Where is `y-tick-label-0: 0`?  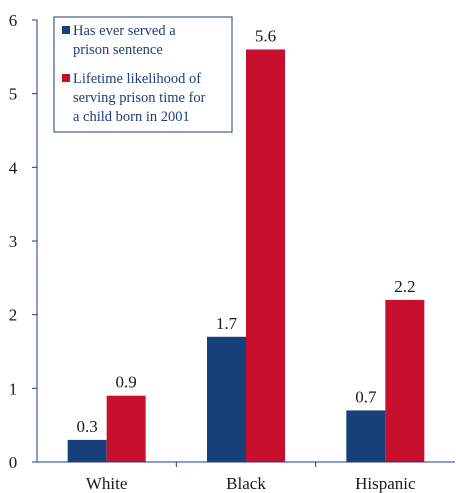 y-tick-label-0: 0 is located at coordinates (13, 462).